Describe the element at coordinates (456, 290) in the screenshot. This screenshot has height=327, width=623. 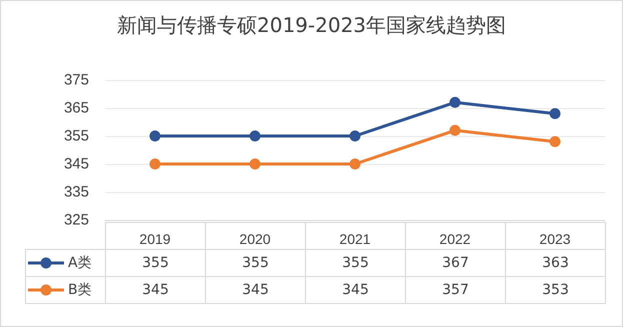
I see `data-label: 357` at that location.